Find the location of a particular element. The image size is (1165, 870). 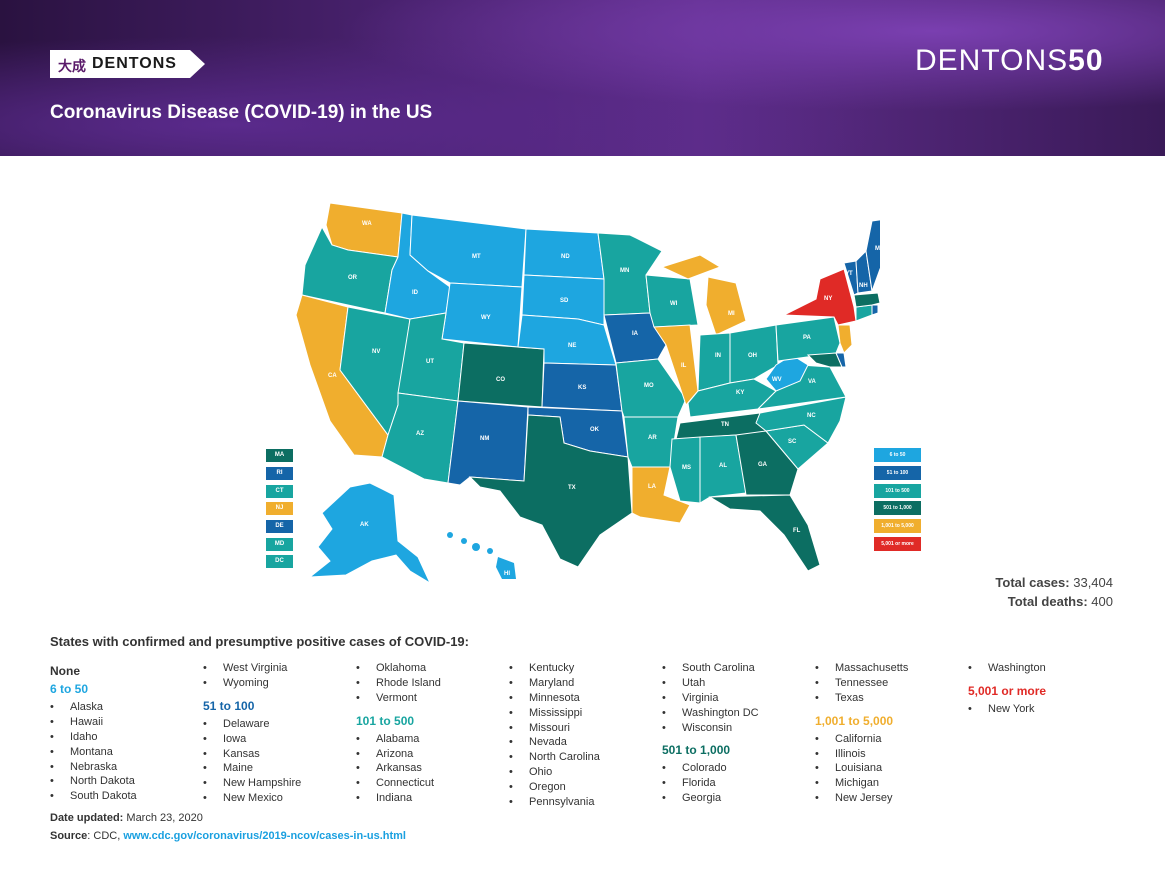

label-ms: MS is located at coordinates (686, 468).